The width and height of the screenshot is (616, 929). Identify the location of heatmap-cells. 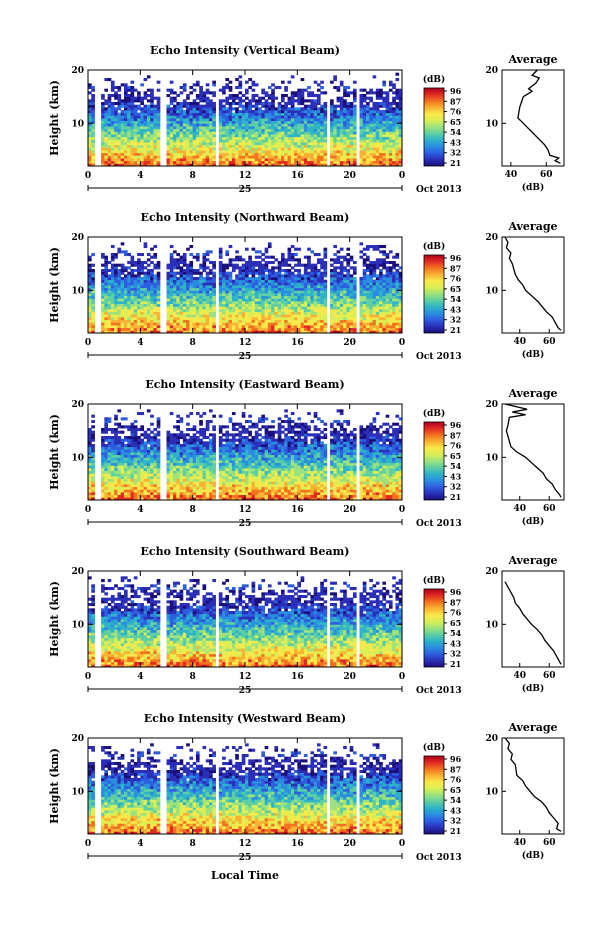
(245, 288).